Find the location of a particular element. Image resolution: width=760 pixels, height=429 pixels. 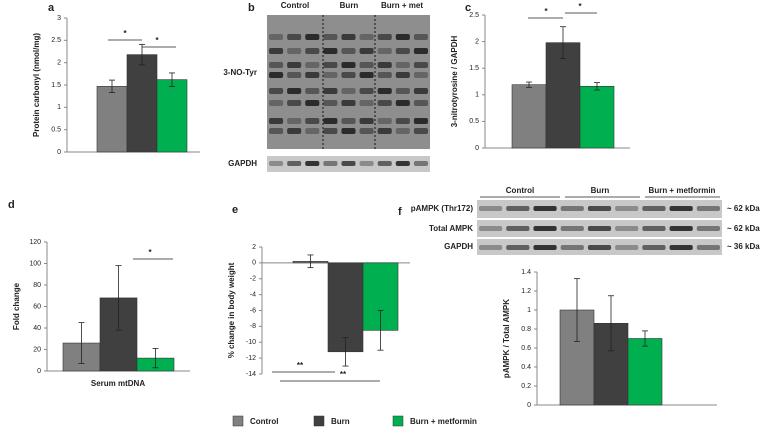

y-tick-label: 2.5 is located at coordinates (56, 40).